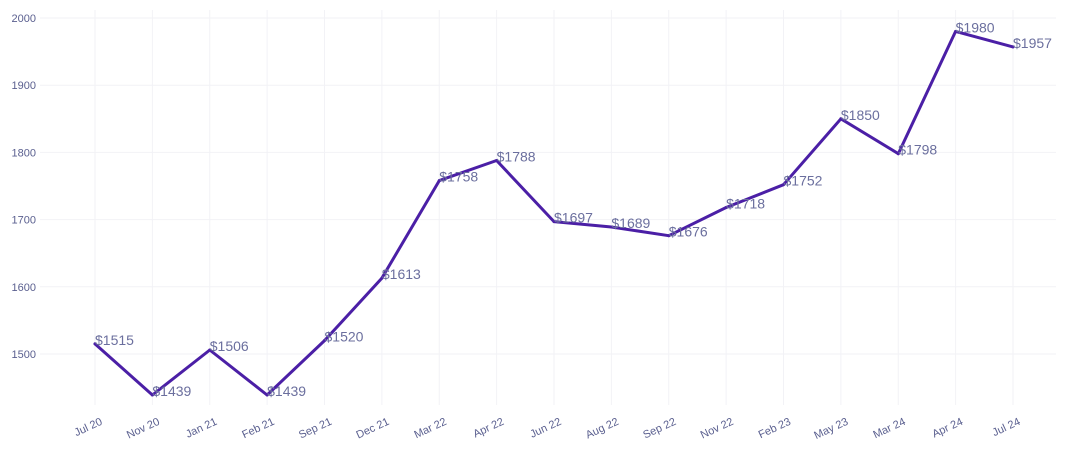  Describe the element at coordinates (24, 221) in the screenshot. I see `y-tick-label: 1700` at that location.